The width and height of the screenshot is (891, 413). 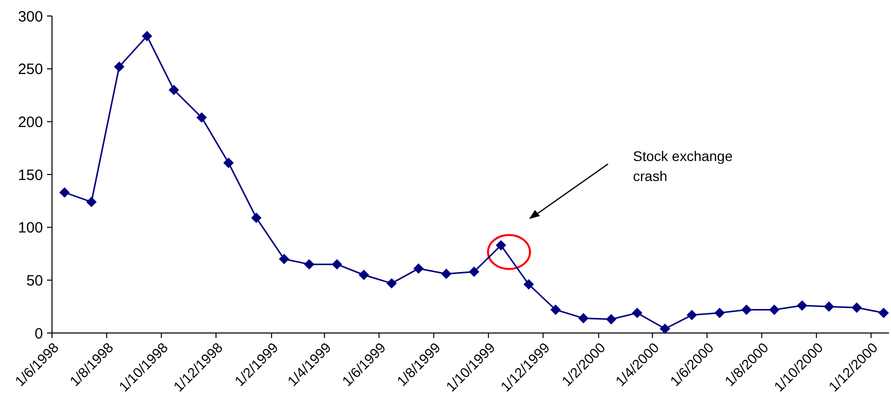 What do you see at coordinates (34, 281) in the screenshot?
I see `y-tick-label: 50` at bounding box center [34, 281].